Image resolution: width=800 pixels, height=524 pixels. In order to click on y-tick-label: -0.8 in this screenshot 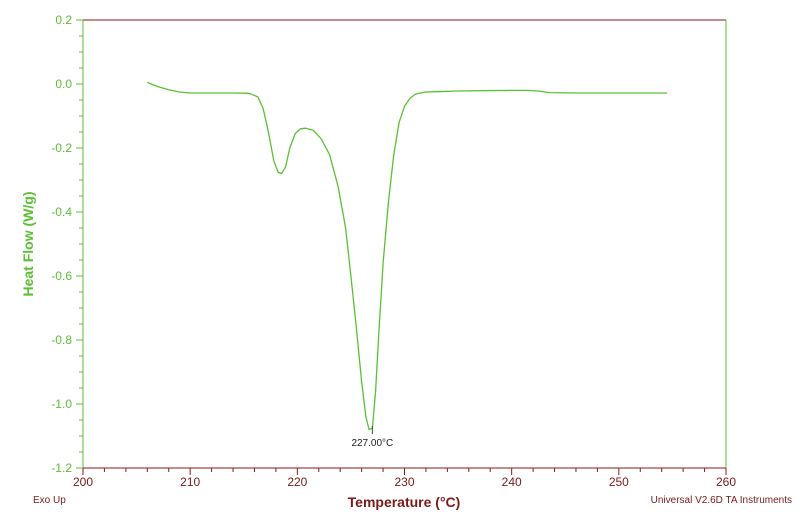, I will do `click(61, 340)`.